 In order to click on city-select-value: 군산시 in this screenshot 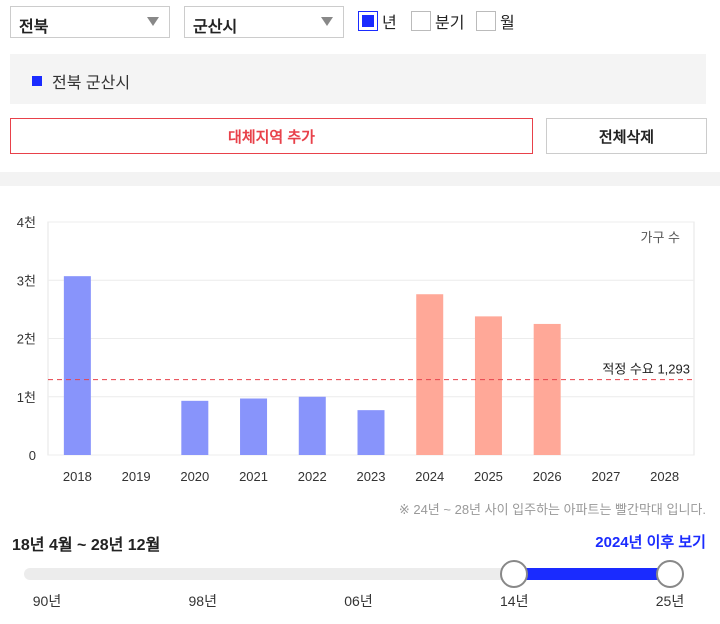, I will do `click(215, 27)`.